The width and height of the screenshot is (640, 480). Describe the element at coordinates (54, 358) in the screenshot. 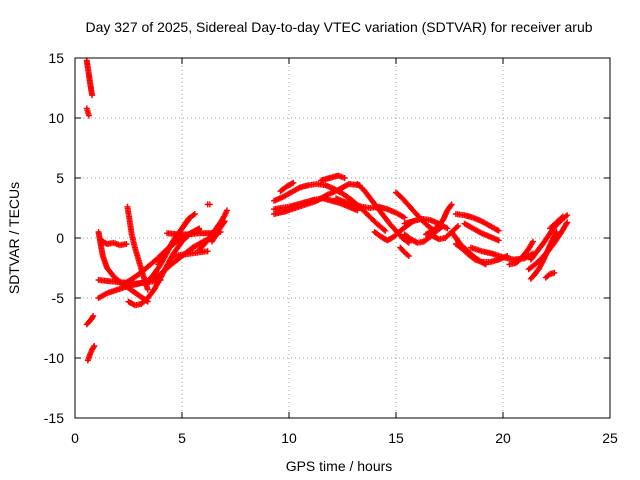

I see `y-tick-label: -10` at that location.